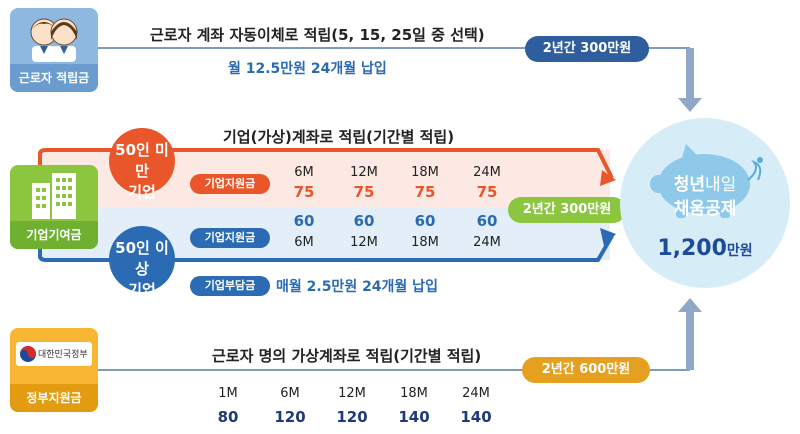 The height and width of the screenshot is (434, 800). Describe the element at coordinates (487, 221) in the screenshot. I see `large-amount-4: 60` at that location.